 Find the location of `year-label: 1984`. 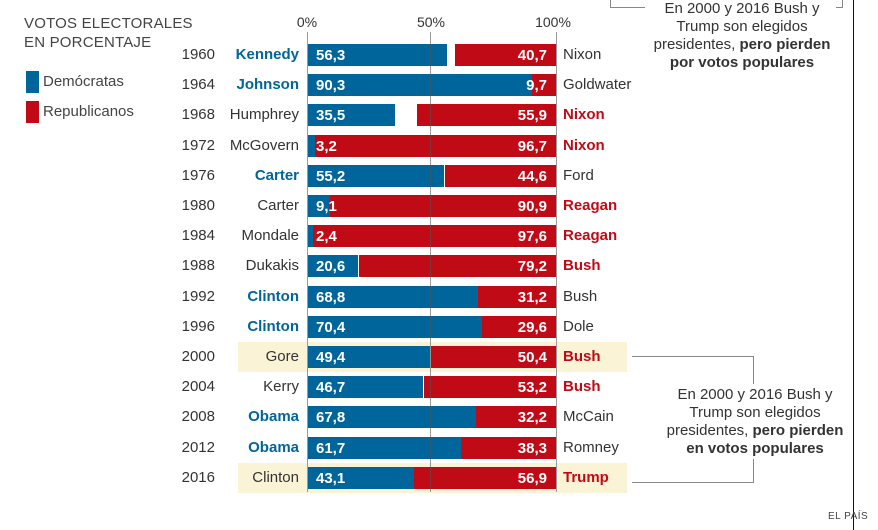

year-label: 1984 is located at coordinates (198, 236).